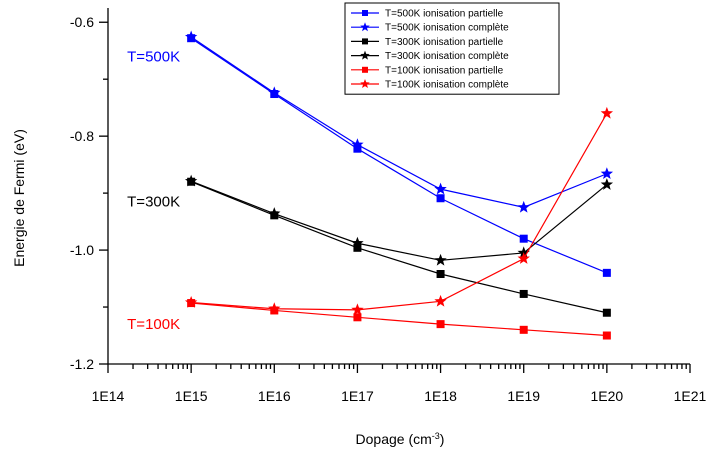 The image size is (712, 454). What do you see at coordinates (607, 396) in the screenshot?
I see `x-tick-label: 1E20` at bounding box center [607, 396].